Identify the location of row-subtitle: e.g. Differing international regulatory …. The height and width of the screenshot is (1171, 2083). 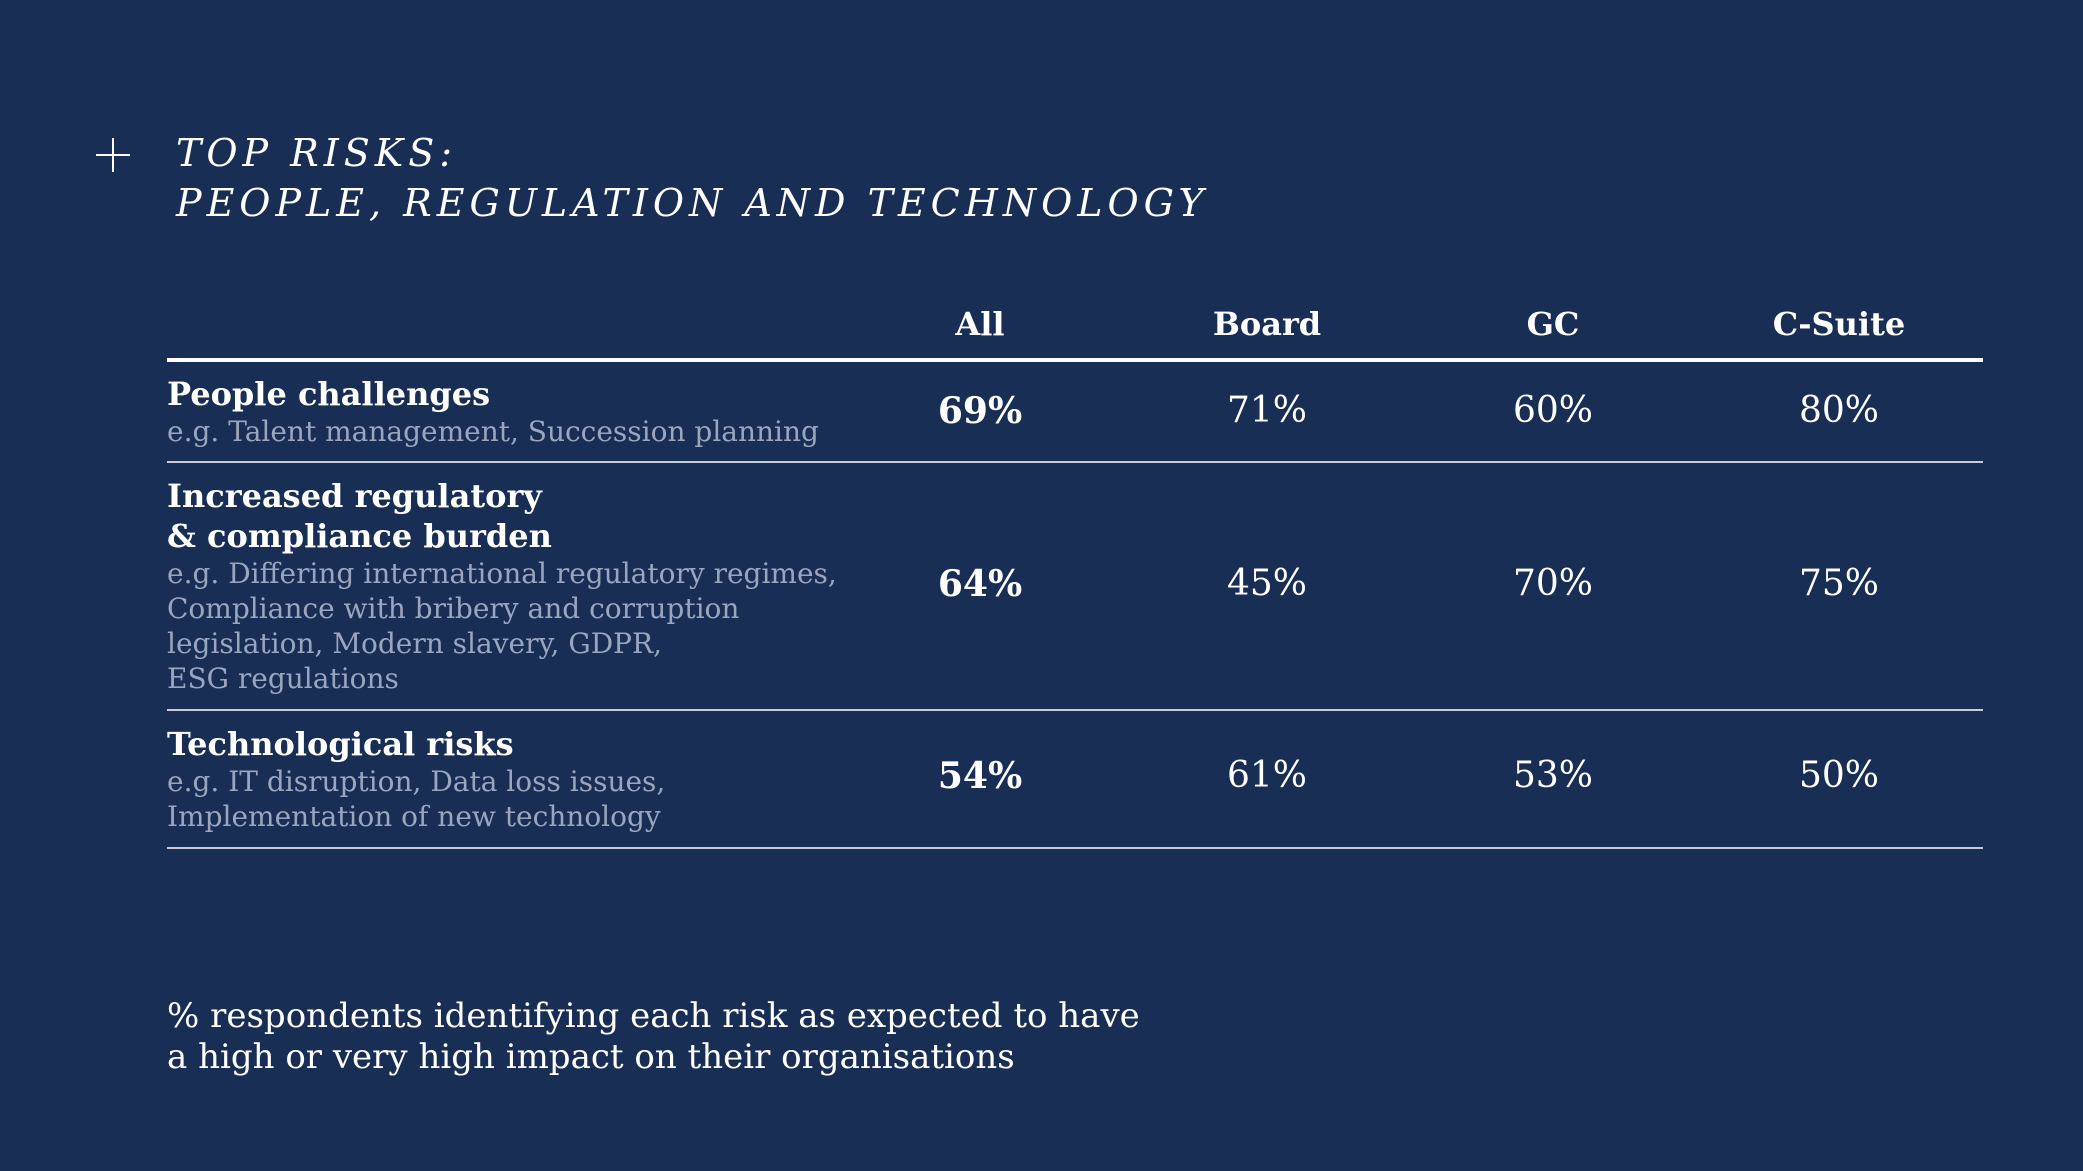
(502, 573).